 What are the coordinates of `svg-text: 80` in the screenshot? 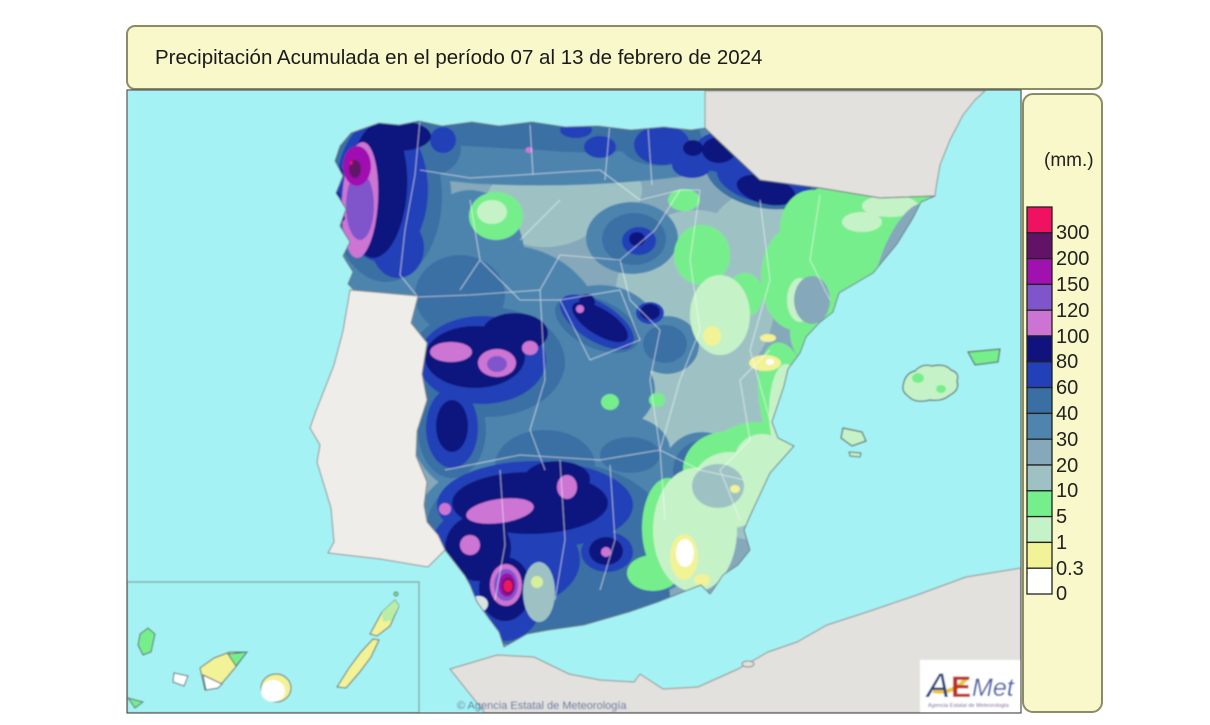 It's located at (1067, 362).